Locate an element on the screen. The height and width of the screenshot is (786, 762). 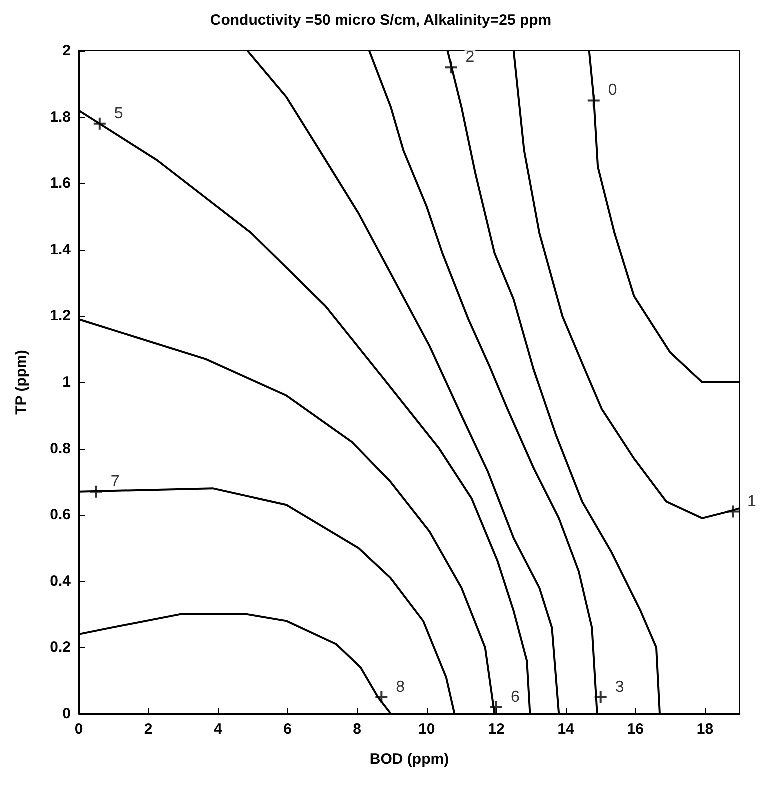
x-tick-label: 0 is located at coordinates (79, 729).